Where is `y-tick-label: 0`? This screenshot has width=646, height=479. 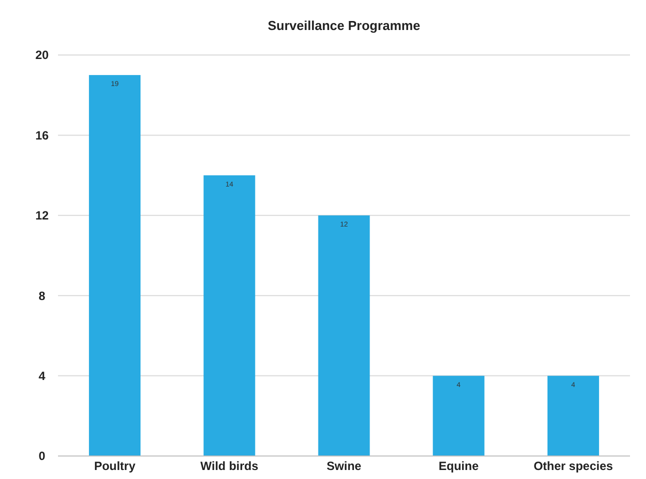 y-tick-label: 0 is located at coordinates (42, 456).